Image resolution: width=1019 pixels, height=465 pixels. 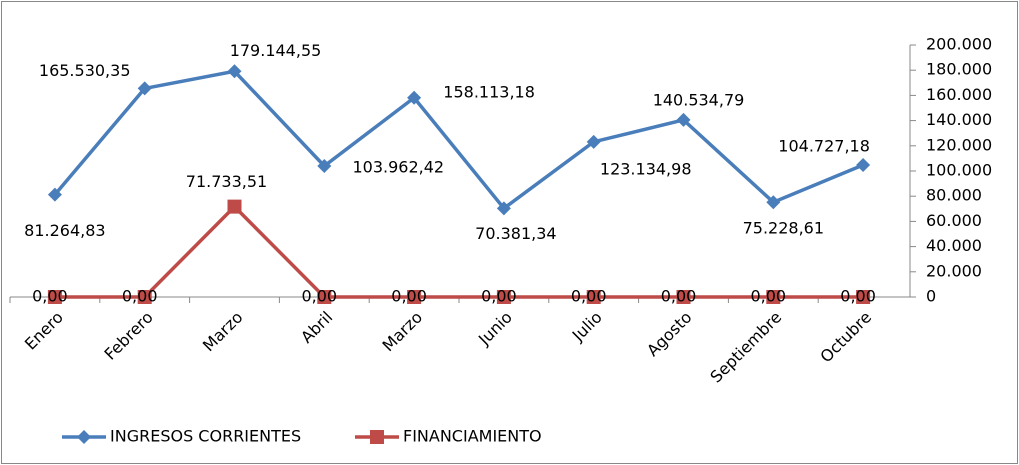 What do you see at coordinates (783, 228) in the screenshot?
I see `data-label: 75.228,61` at bounding box center [783, 228].